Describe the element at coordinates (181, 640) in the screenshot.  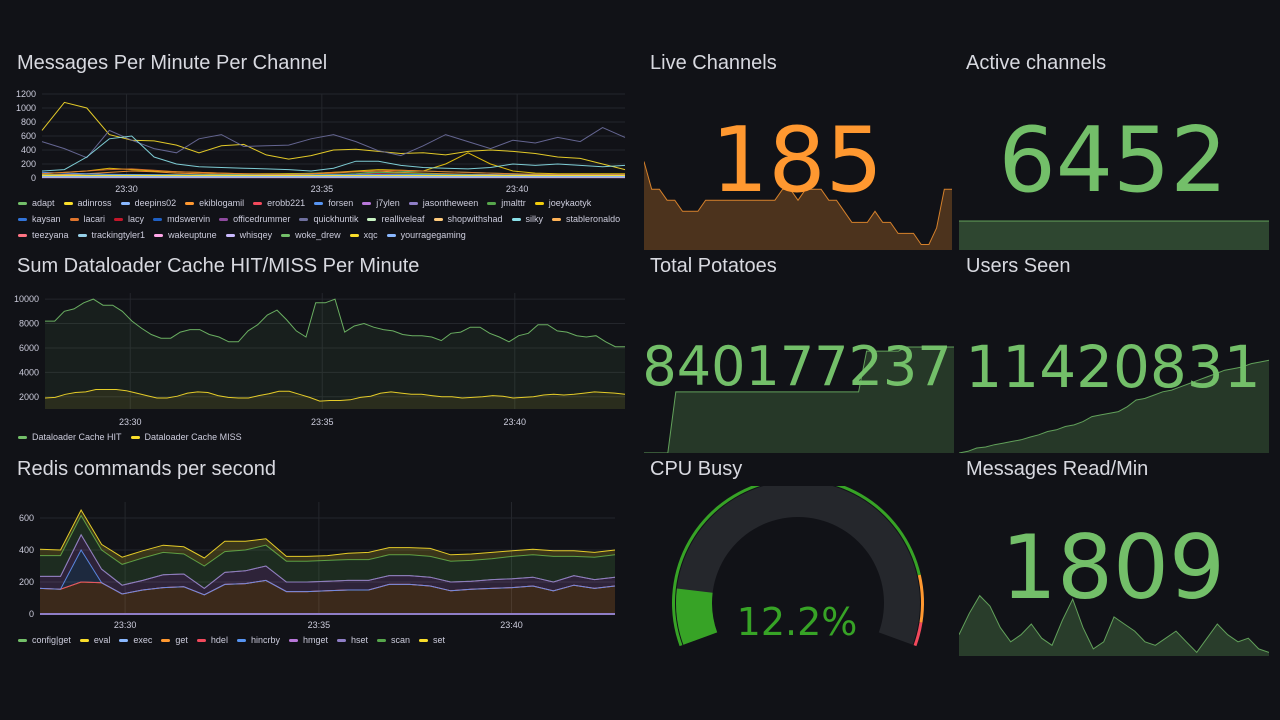
I see `legend-label: get` at that location.